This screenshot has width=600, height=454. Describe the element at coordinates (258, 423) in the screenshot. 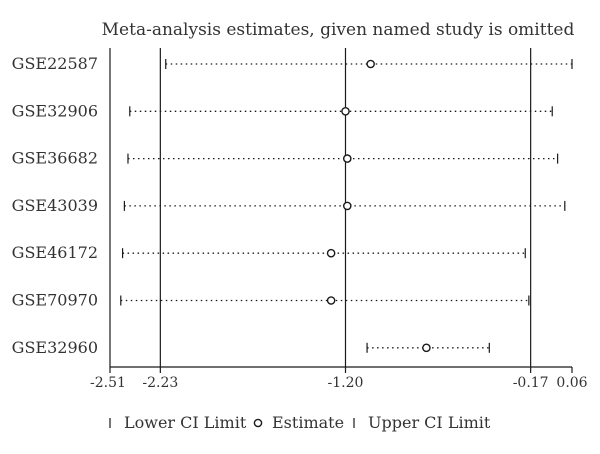

I see `legend-estimate-symbol` at that location.